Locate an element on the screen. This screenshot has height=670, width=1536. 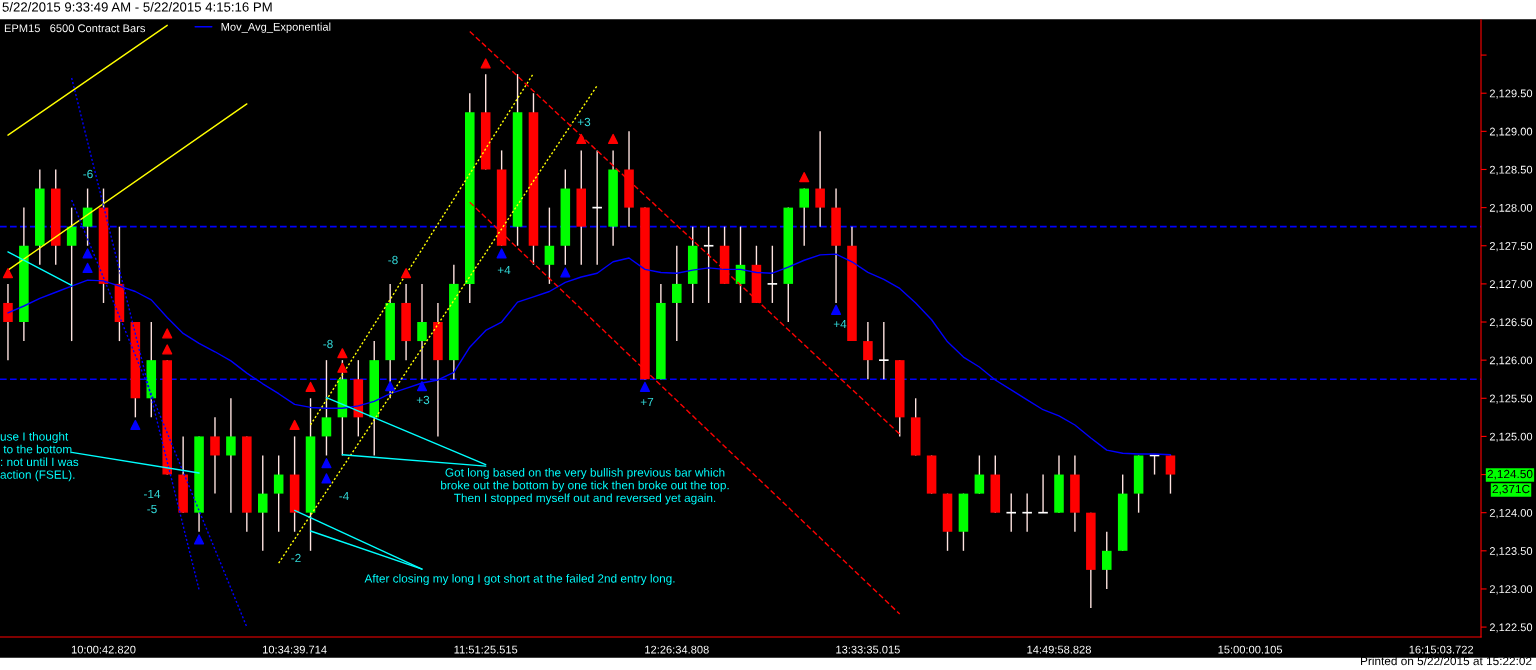
y-tick-label: 2,126.00 is located at coordinates (1511, 361).